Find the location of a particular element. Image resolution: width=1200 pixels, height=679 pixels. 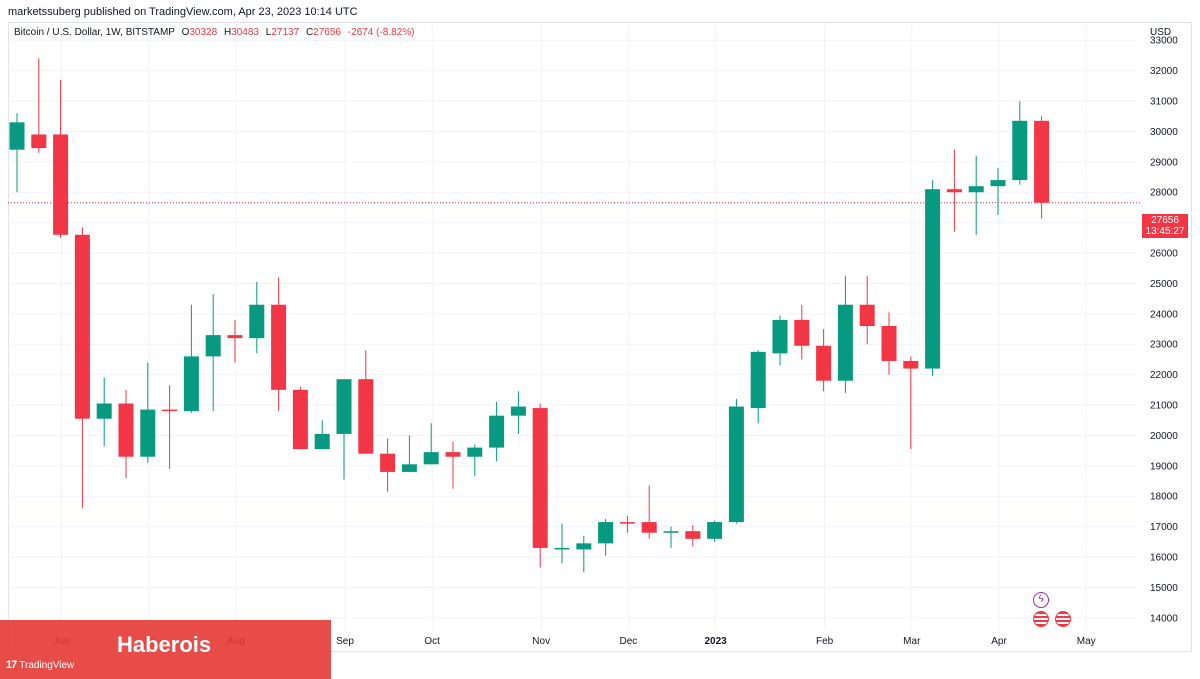

high-label: H is located at coordinates (227, 32).